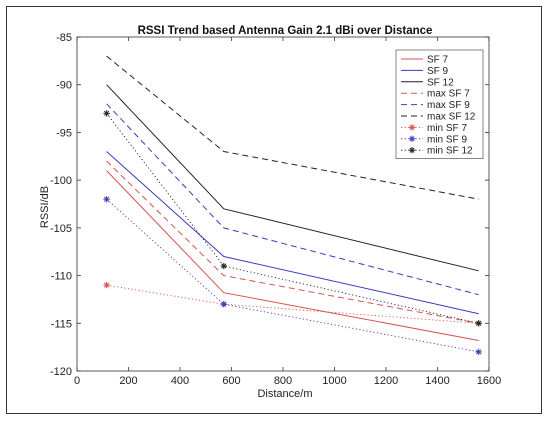 Image resolution: width=550 pixels, height=422 pixels. Describe the element at coordinates (283, 381) in the screenshot. I see `x-tick-label: 800` at that location.